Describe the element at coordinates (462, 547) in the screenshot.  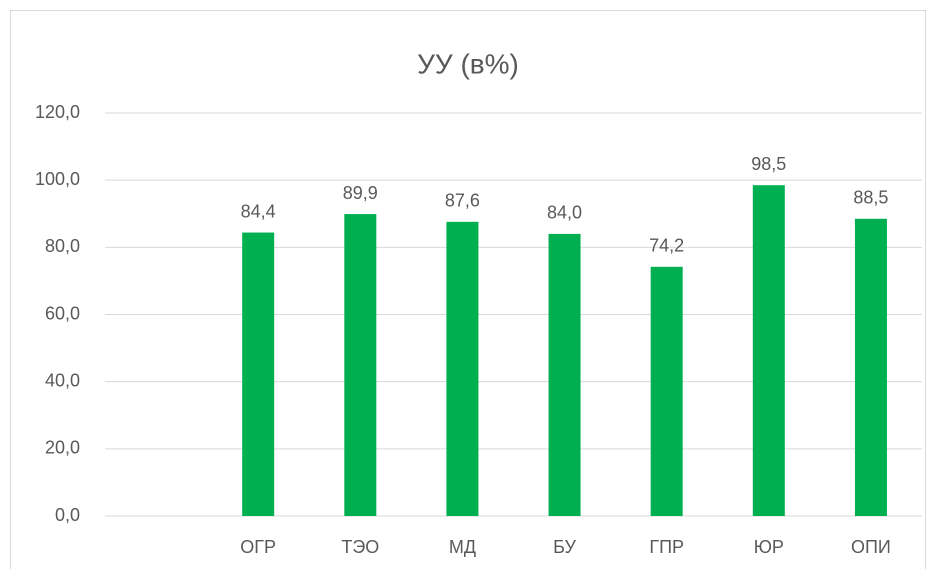
I see `x-tick-label: МД` at that location.